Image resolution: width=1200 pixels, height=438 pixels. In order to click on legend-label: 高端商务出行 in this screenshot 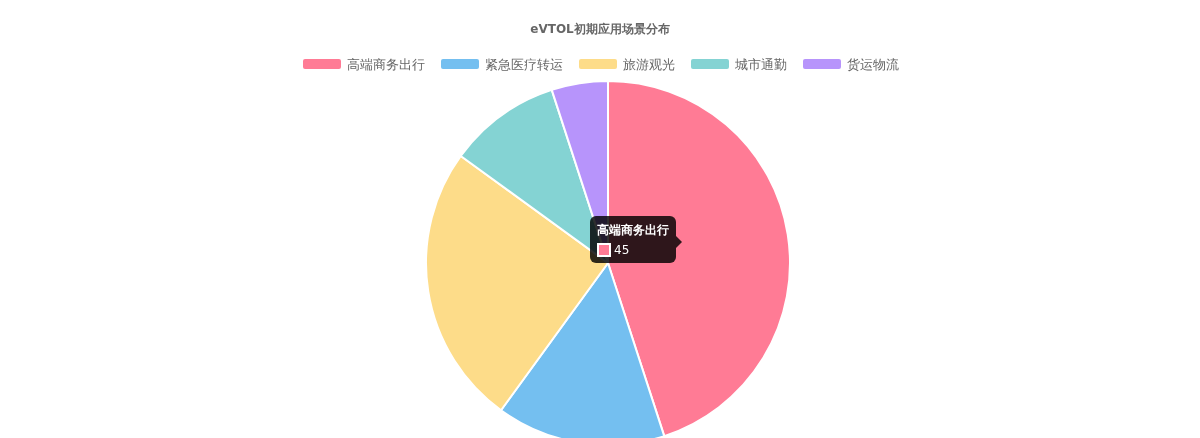, I will do `click(386, 64)`.